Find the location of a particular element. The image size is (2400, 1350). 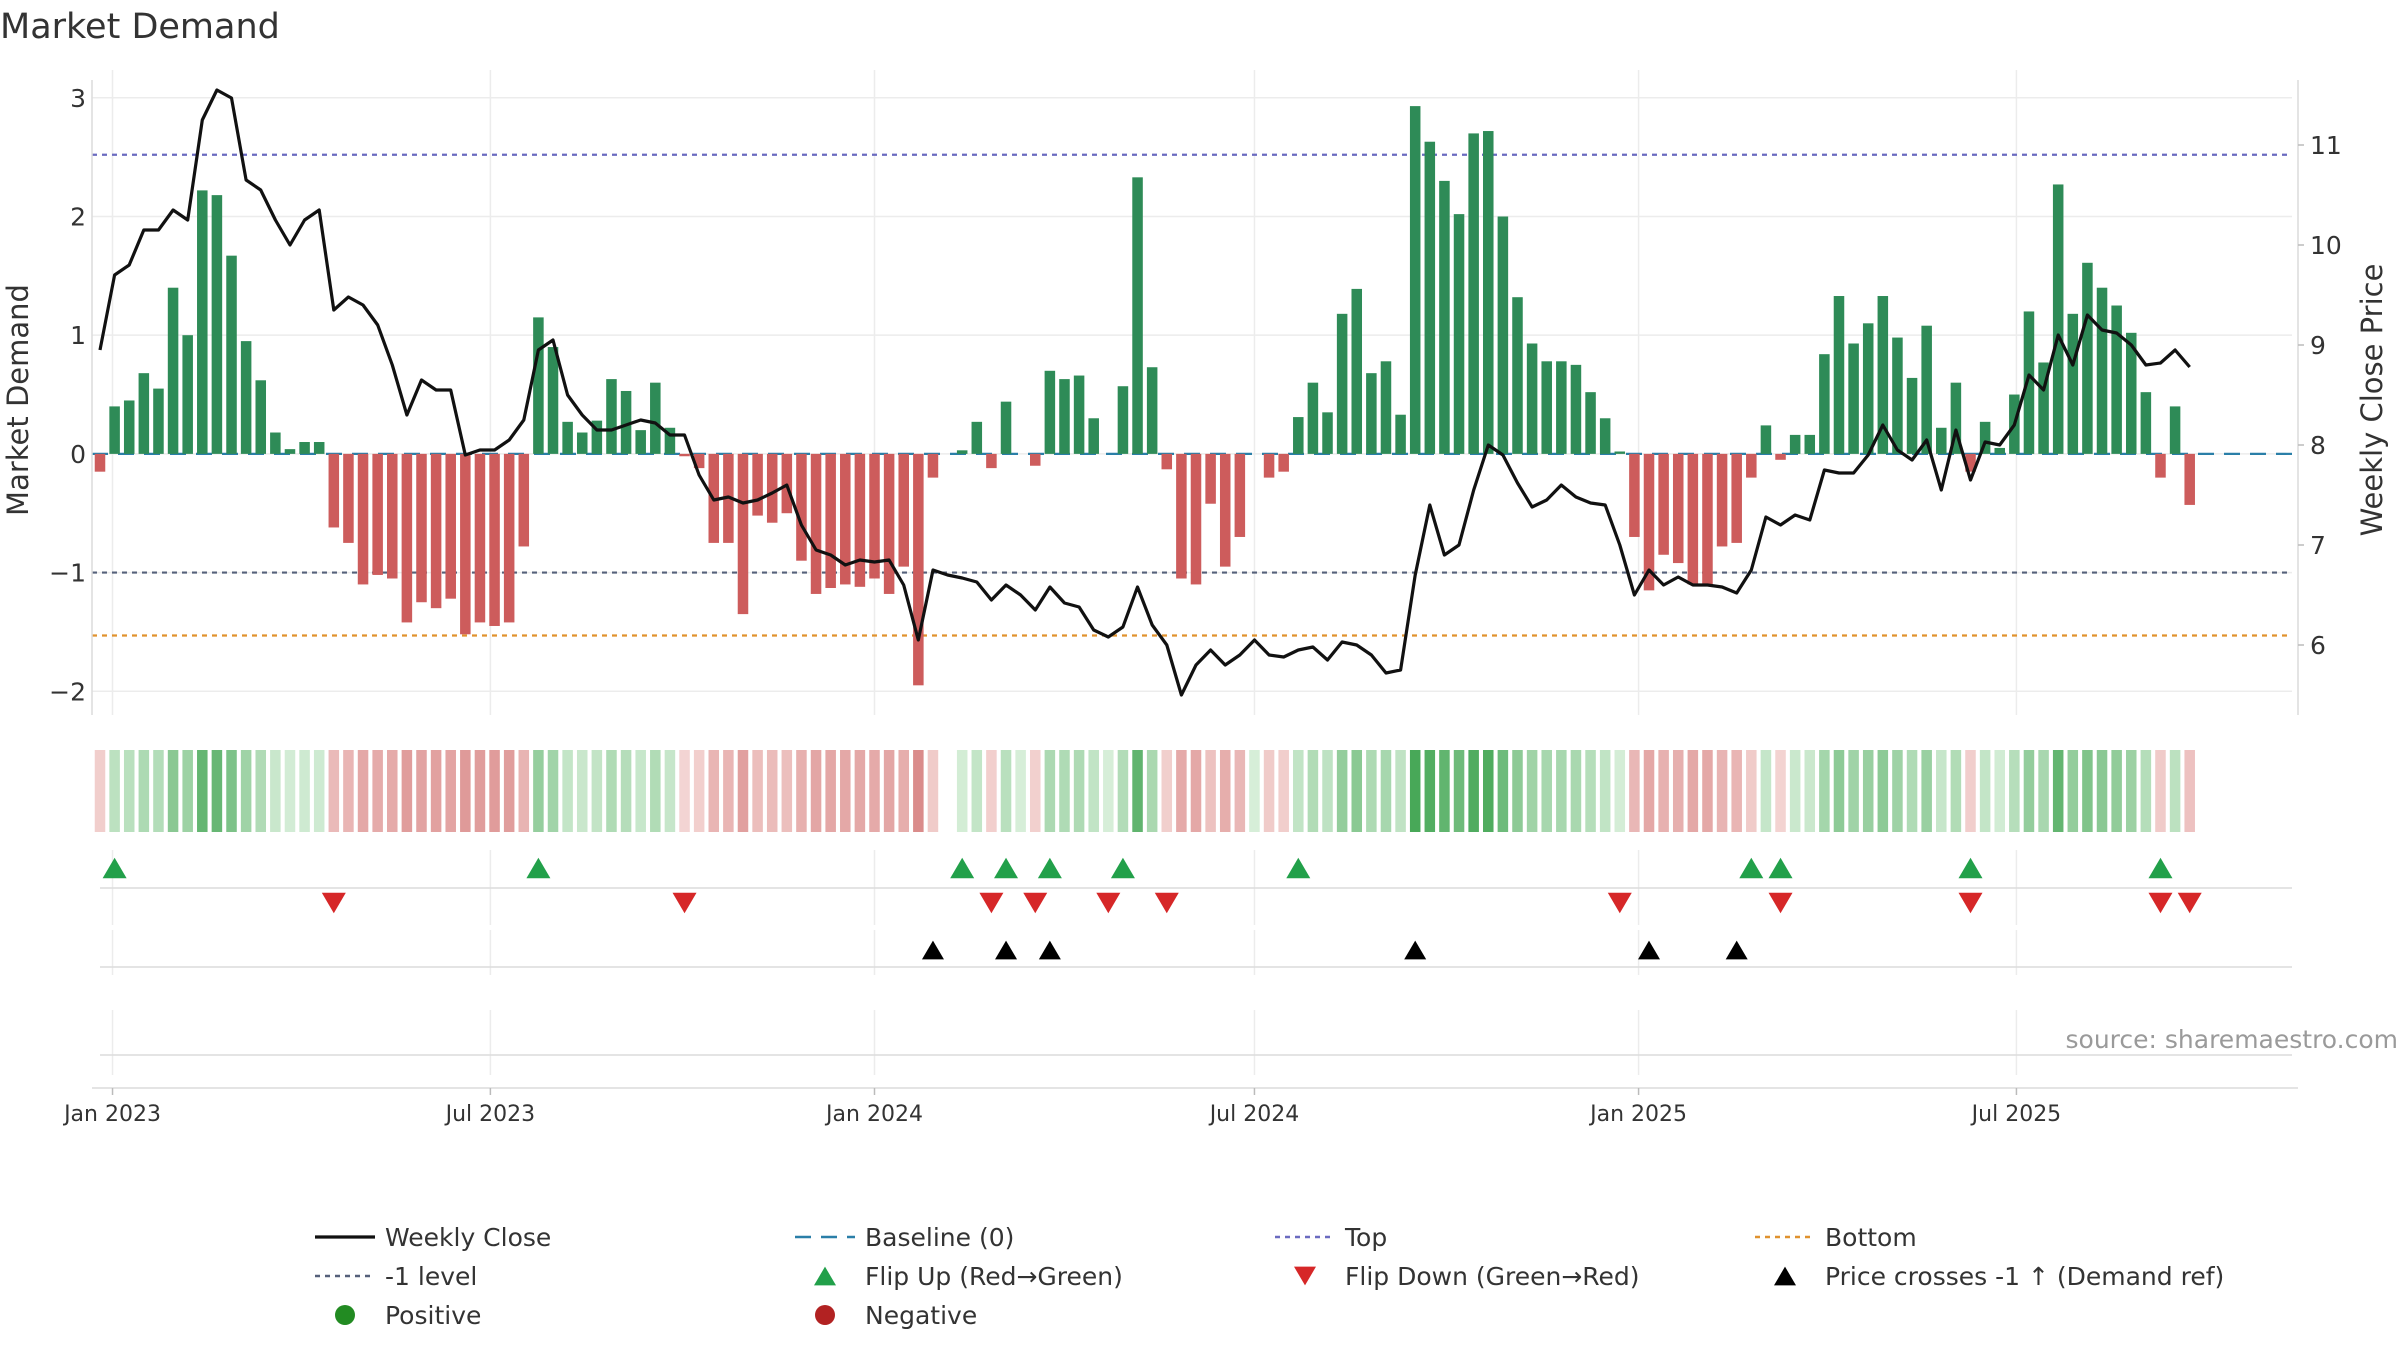

legend-item: Flip Down (Green→Red) is located at coordinates (1467, 1276).